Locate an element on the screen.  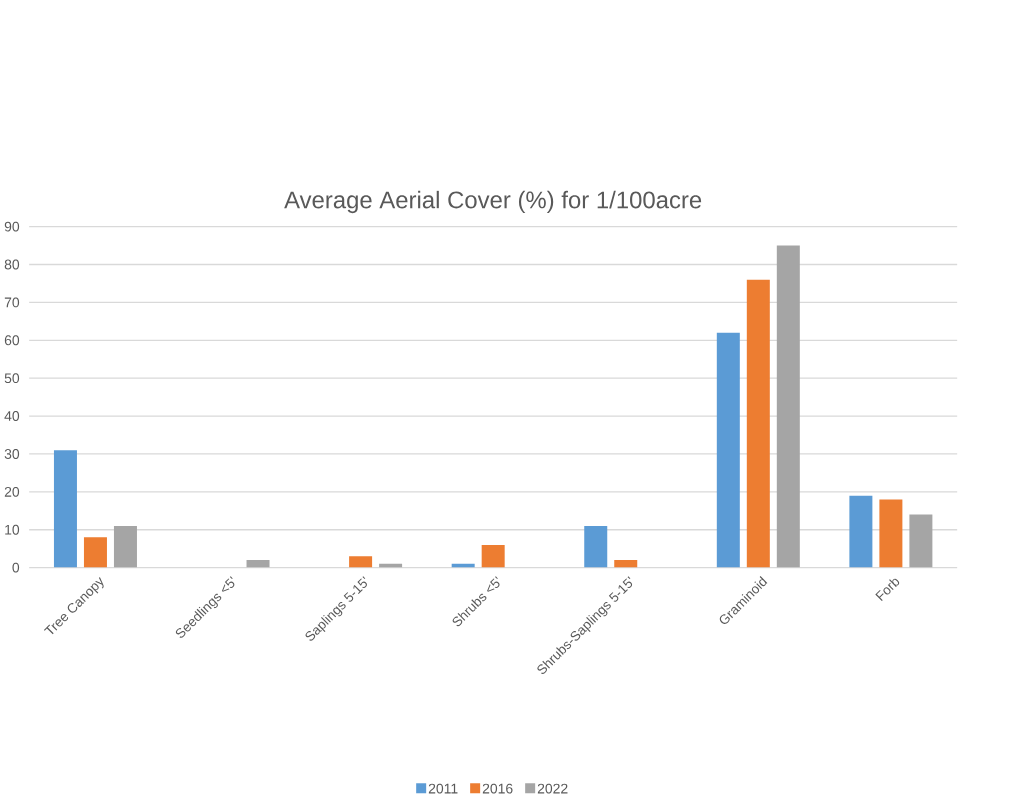
y-tick-label: 0 is located at coordinates (16, 567).